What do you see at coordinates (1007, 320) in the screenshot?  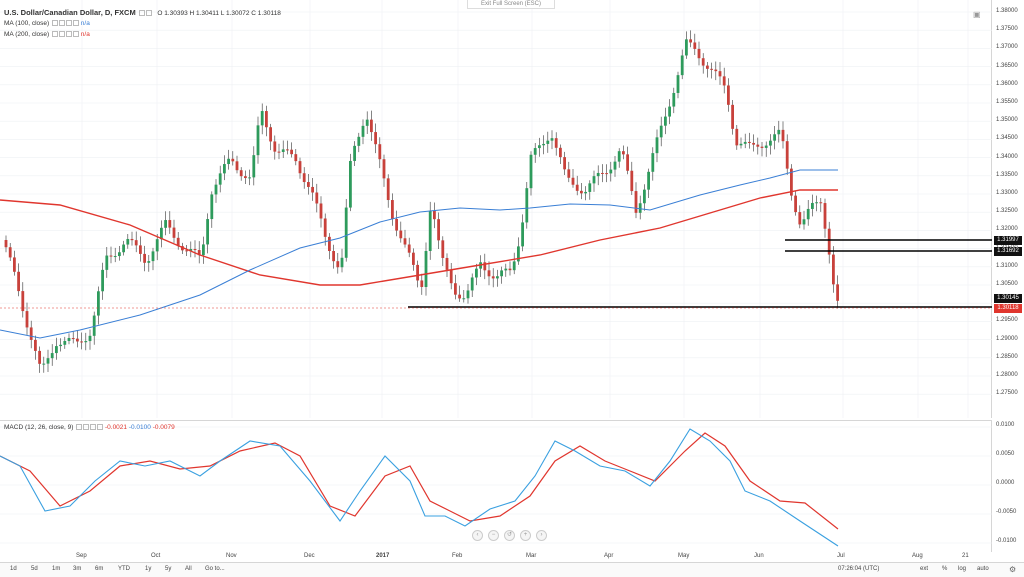 I see `price-axis-label: 1.29500` at bounding box center [1007, 320].